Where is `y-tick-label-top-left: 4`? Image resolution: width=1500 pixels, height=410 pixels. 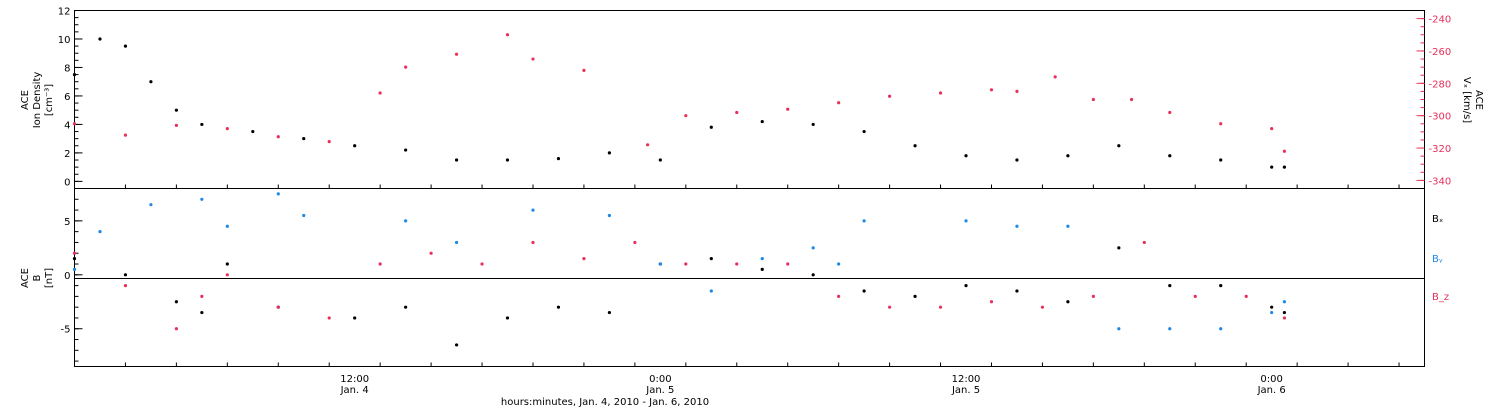 y-tick-label-top-left: 4 is located at coordinates (67, 125).